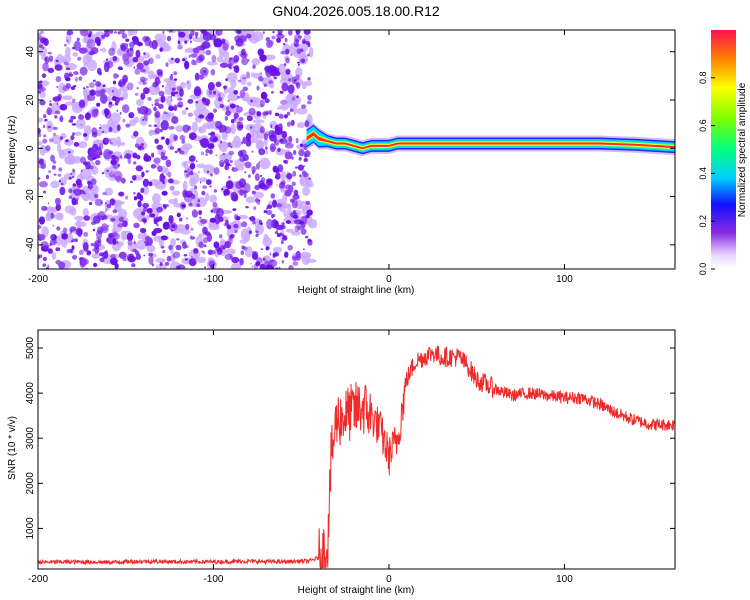 The width and height of the screenshot is (750, 600). What do you see at coordinates (30, 100) in the screenshot?
I see `spectrogram-y-tick-label: 20` at bounding box center [30, 100].